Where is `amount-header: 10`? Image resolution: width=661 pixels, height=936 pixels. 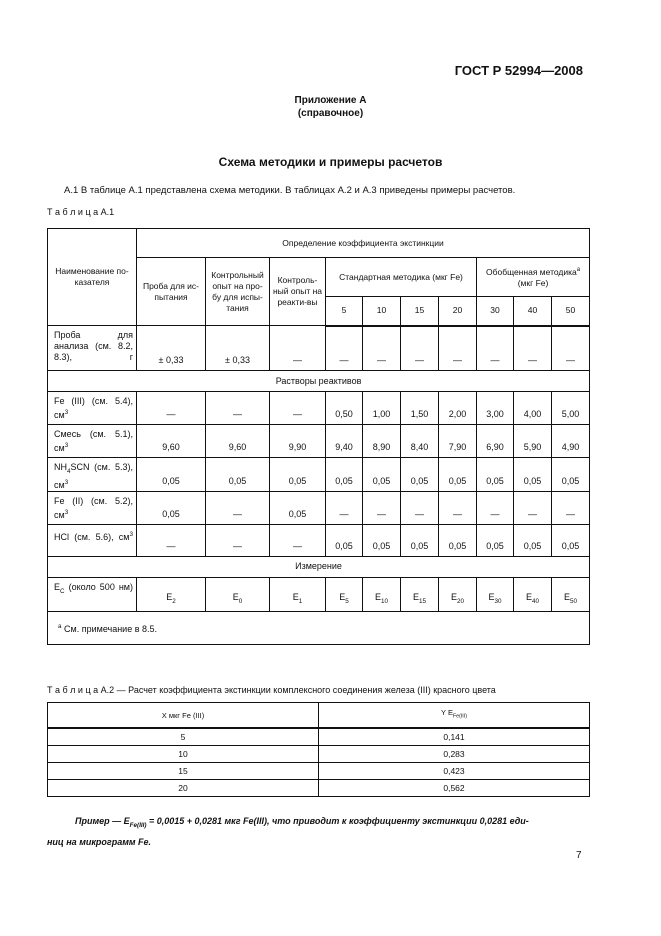
amount-header: 10 is located at coordinates (381, 311).